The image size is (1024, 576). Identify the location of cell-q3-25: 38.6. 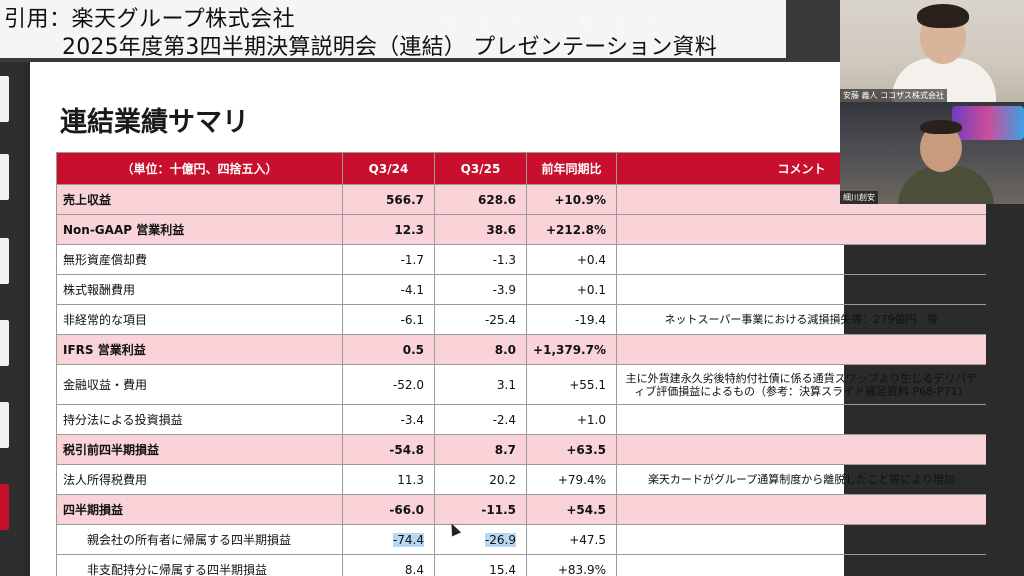
(480, 229).